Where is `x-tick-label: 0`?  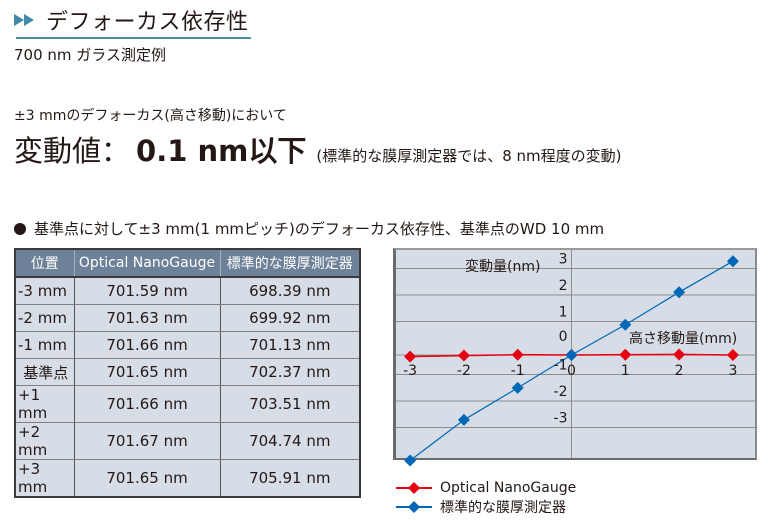 x-tick-label: 0 is located at coordinates (571, 371).